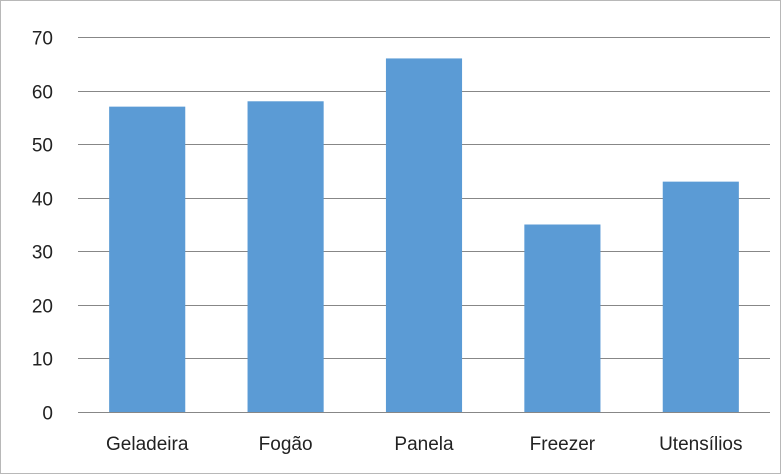 The image size is (781, 475). I want to click on x-tick-label-3: Panela, so click(424, 444).